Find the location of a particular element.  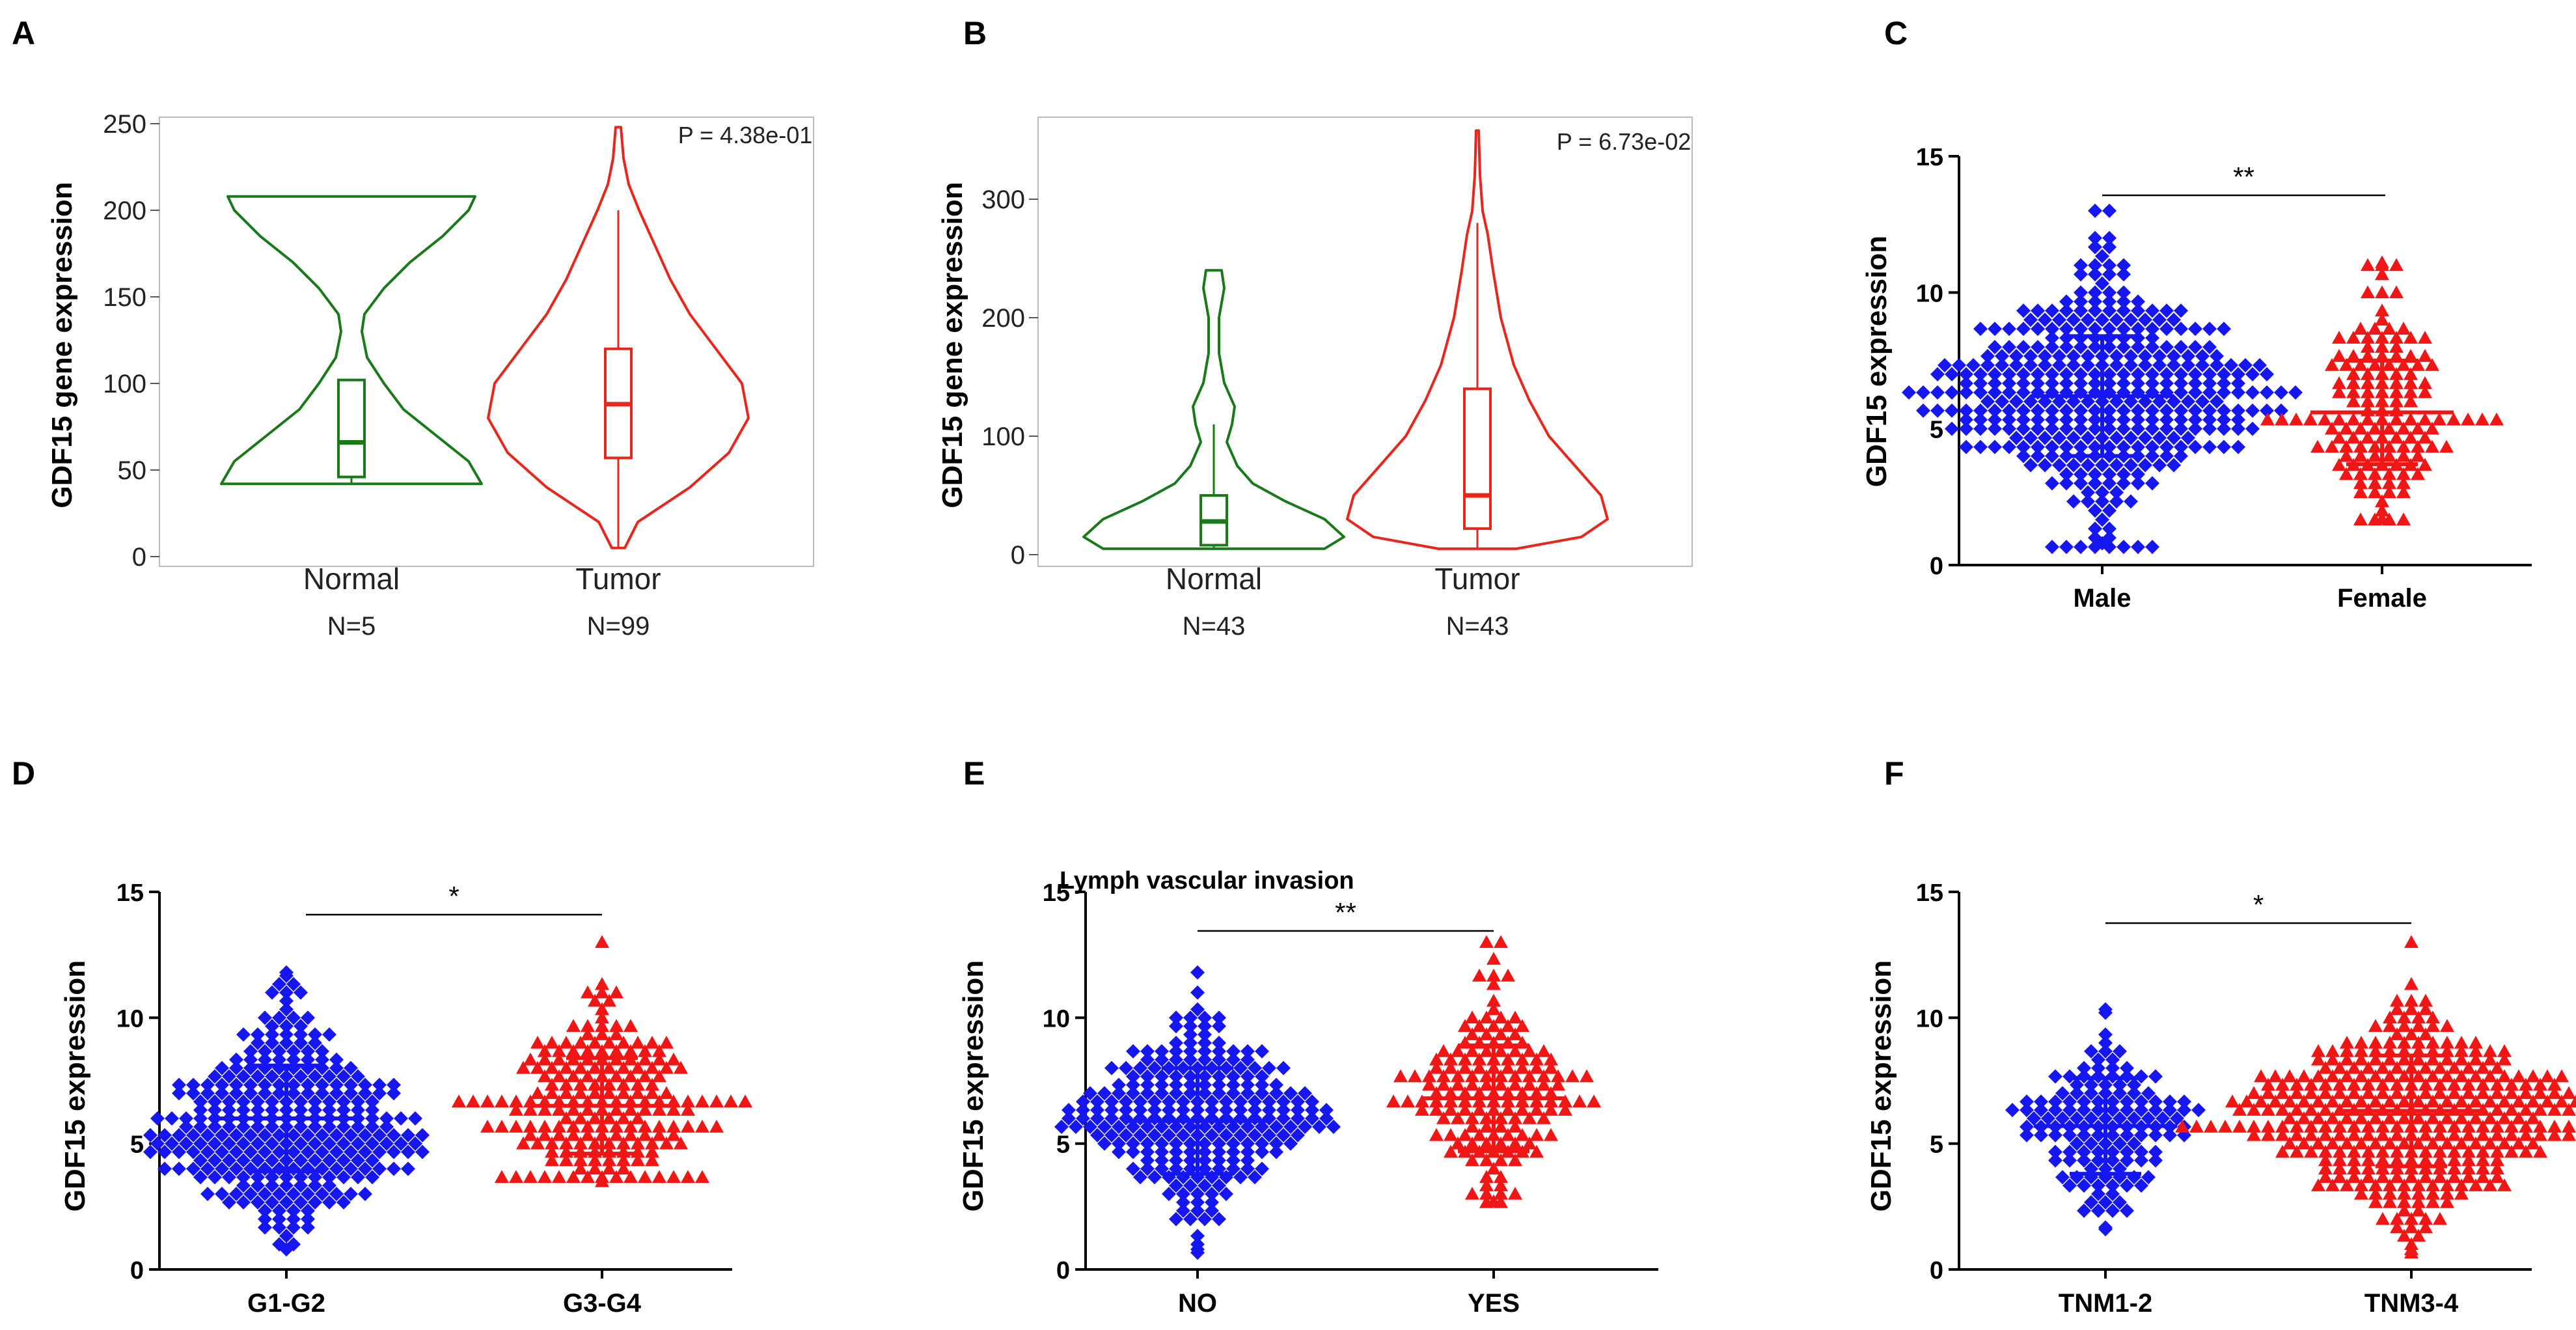

x-category-label: TNM1-2 is located at coordinates (2105, 1303).